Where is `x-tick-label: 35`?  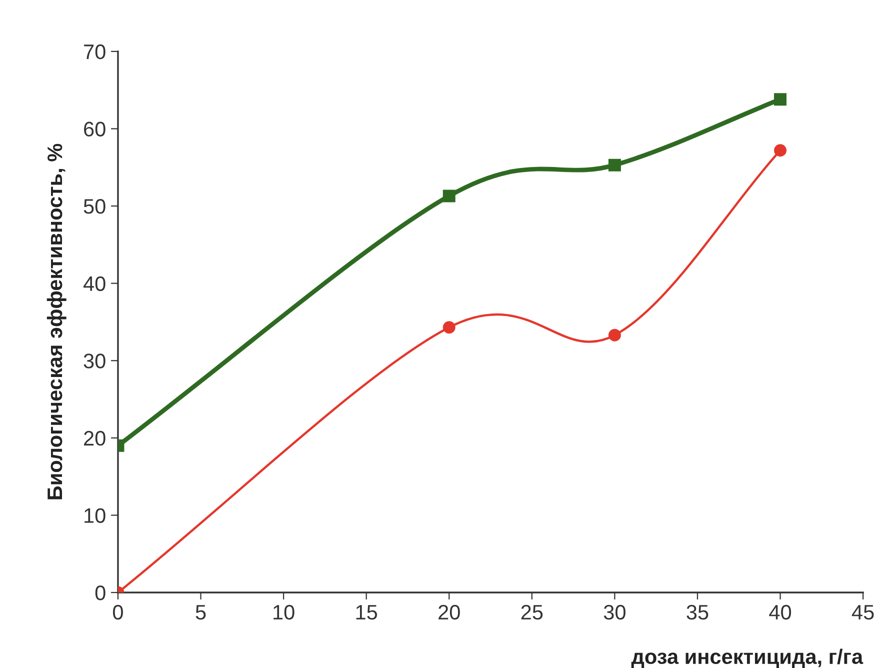 x-tick-label: 35 is located at coordinates (697, 612).